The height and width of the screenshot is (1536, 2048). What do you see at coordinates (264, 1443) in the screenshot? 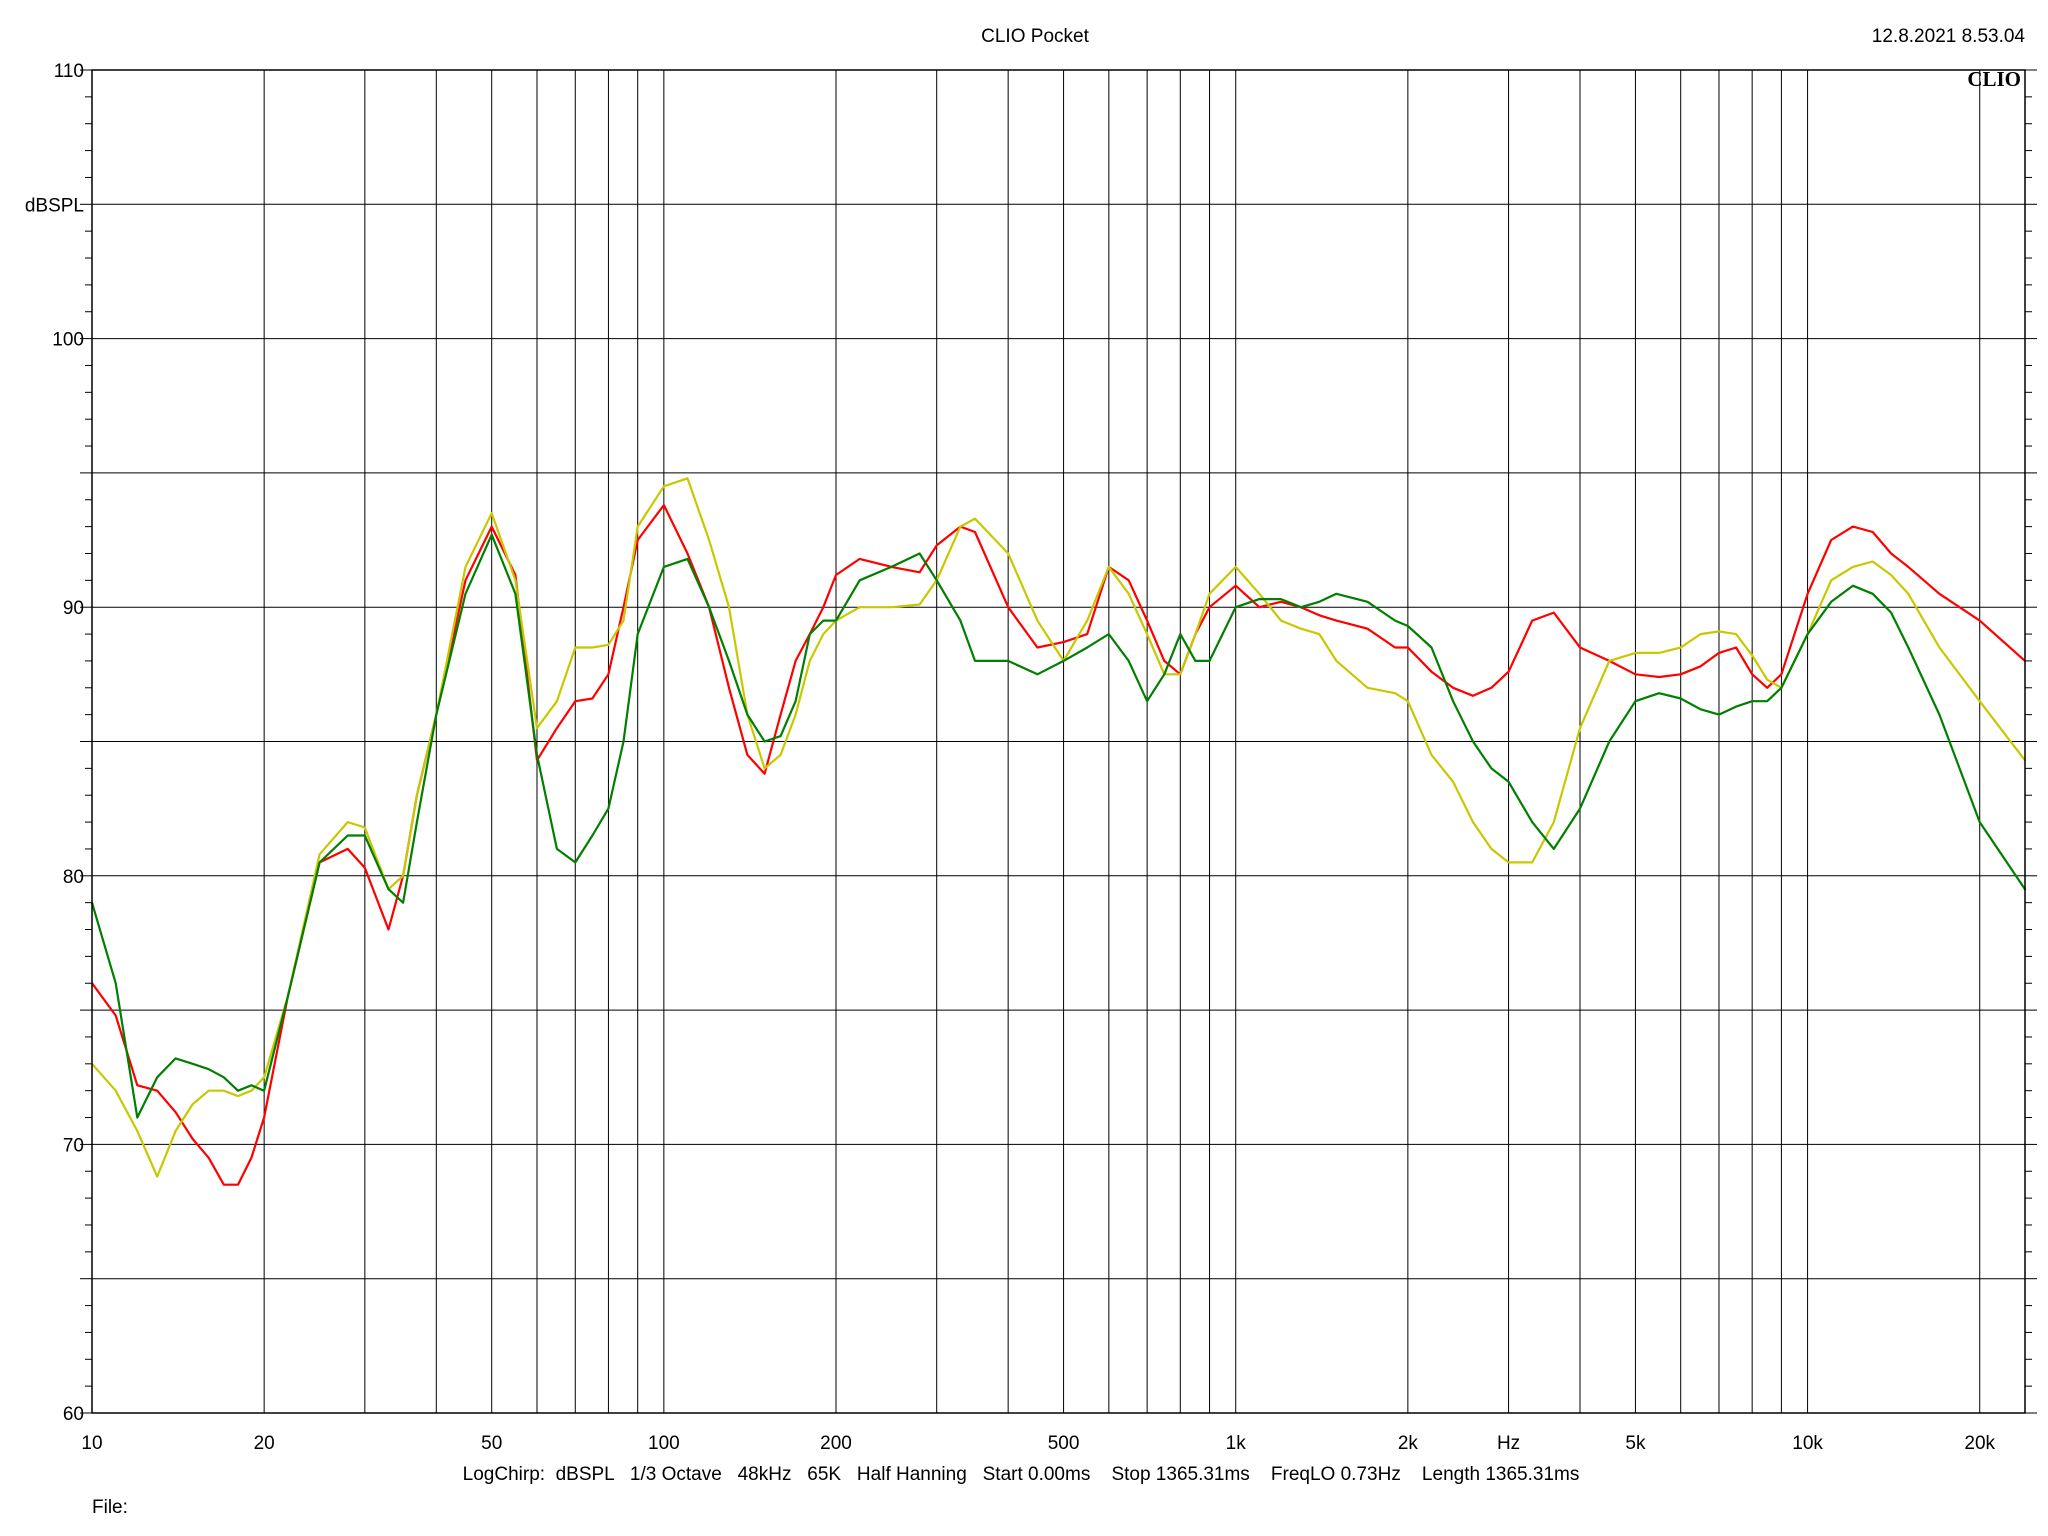
I see `x-tick-label: 20` at bounding box center [264, 1443].